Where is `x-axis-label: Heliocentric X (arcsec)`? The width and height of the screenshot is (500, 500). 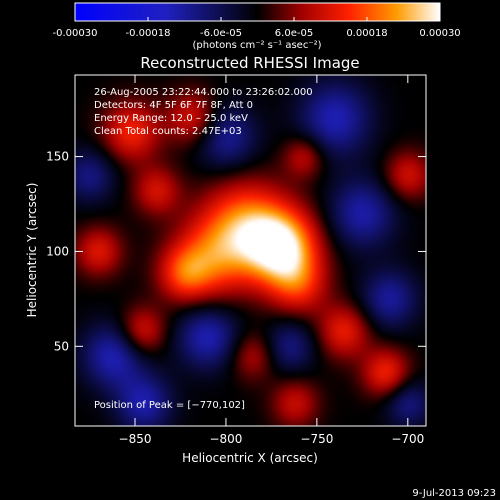
x-axis-label: Heliocentric X (arcsec) is located at coordinates (250, 458).